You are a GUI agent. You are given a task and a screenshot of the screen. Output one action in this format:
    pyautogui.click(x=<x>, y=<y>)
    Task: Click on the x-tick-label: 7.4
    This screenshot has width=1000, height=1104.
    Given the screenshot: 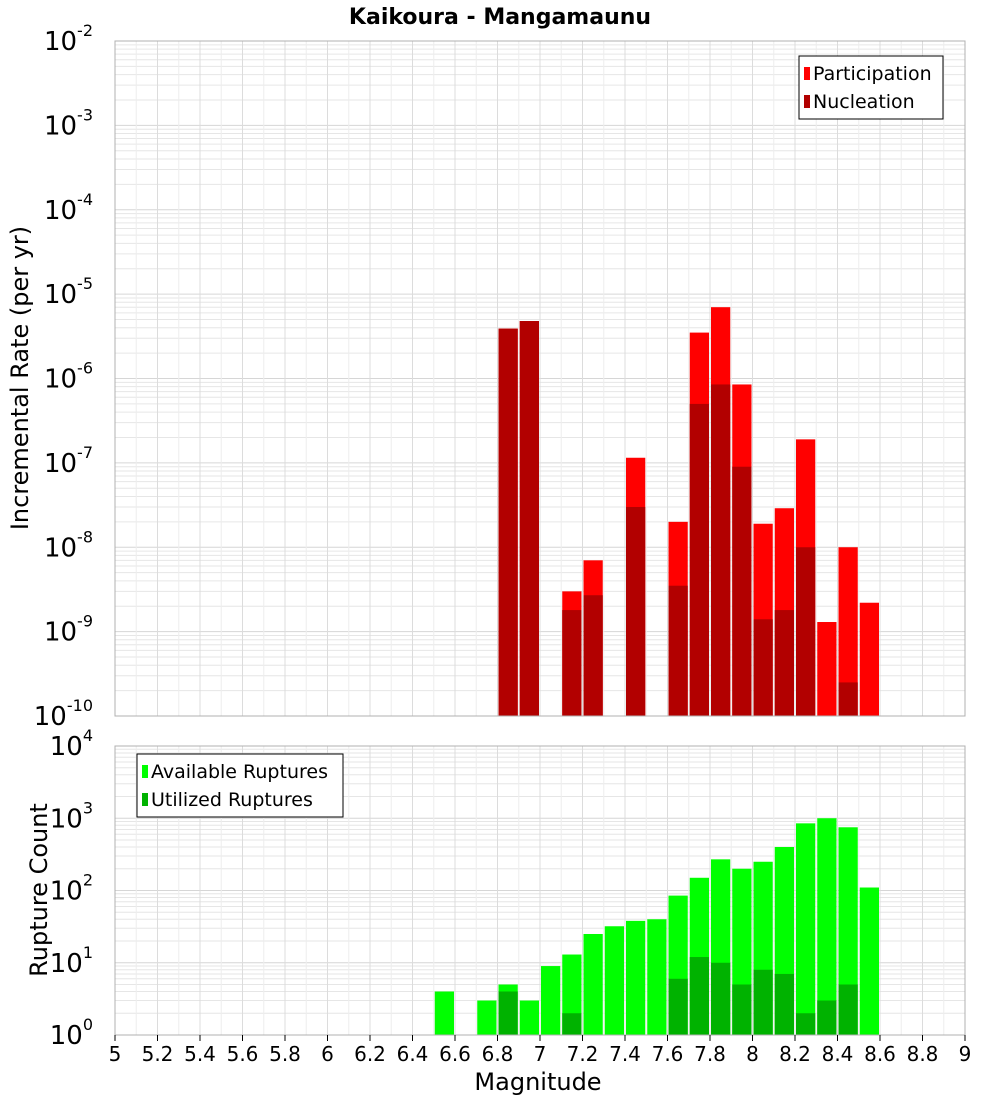 What is the action you would take?
    pyautogui.click(x=625, y=1054)
    